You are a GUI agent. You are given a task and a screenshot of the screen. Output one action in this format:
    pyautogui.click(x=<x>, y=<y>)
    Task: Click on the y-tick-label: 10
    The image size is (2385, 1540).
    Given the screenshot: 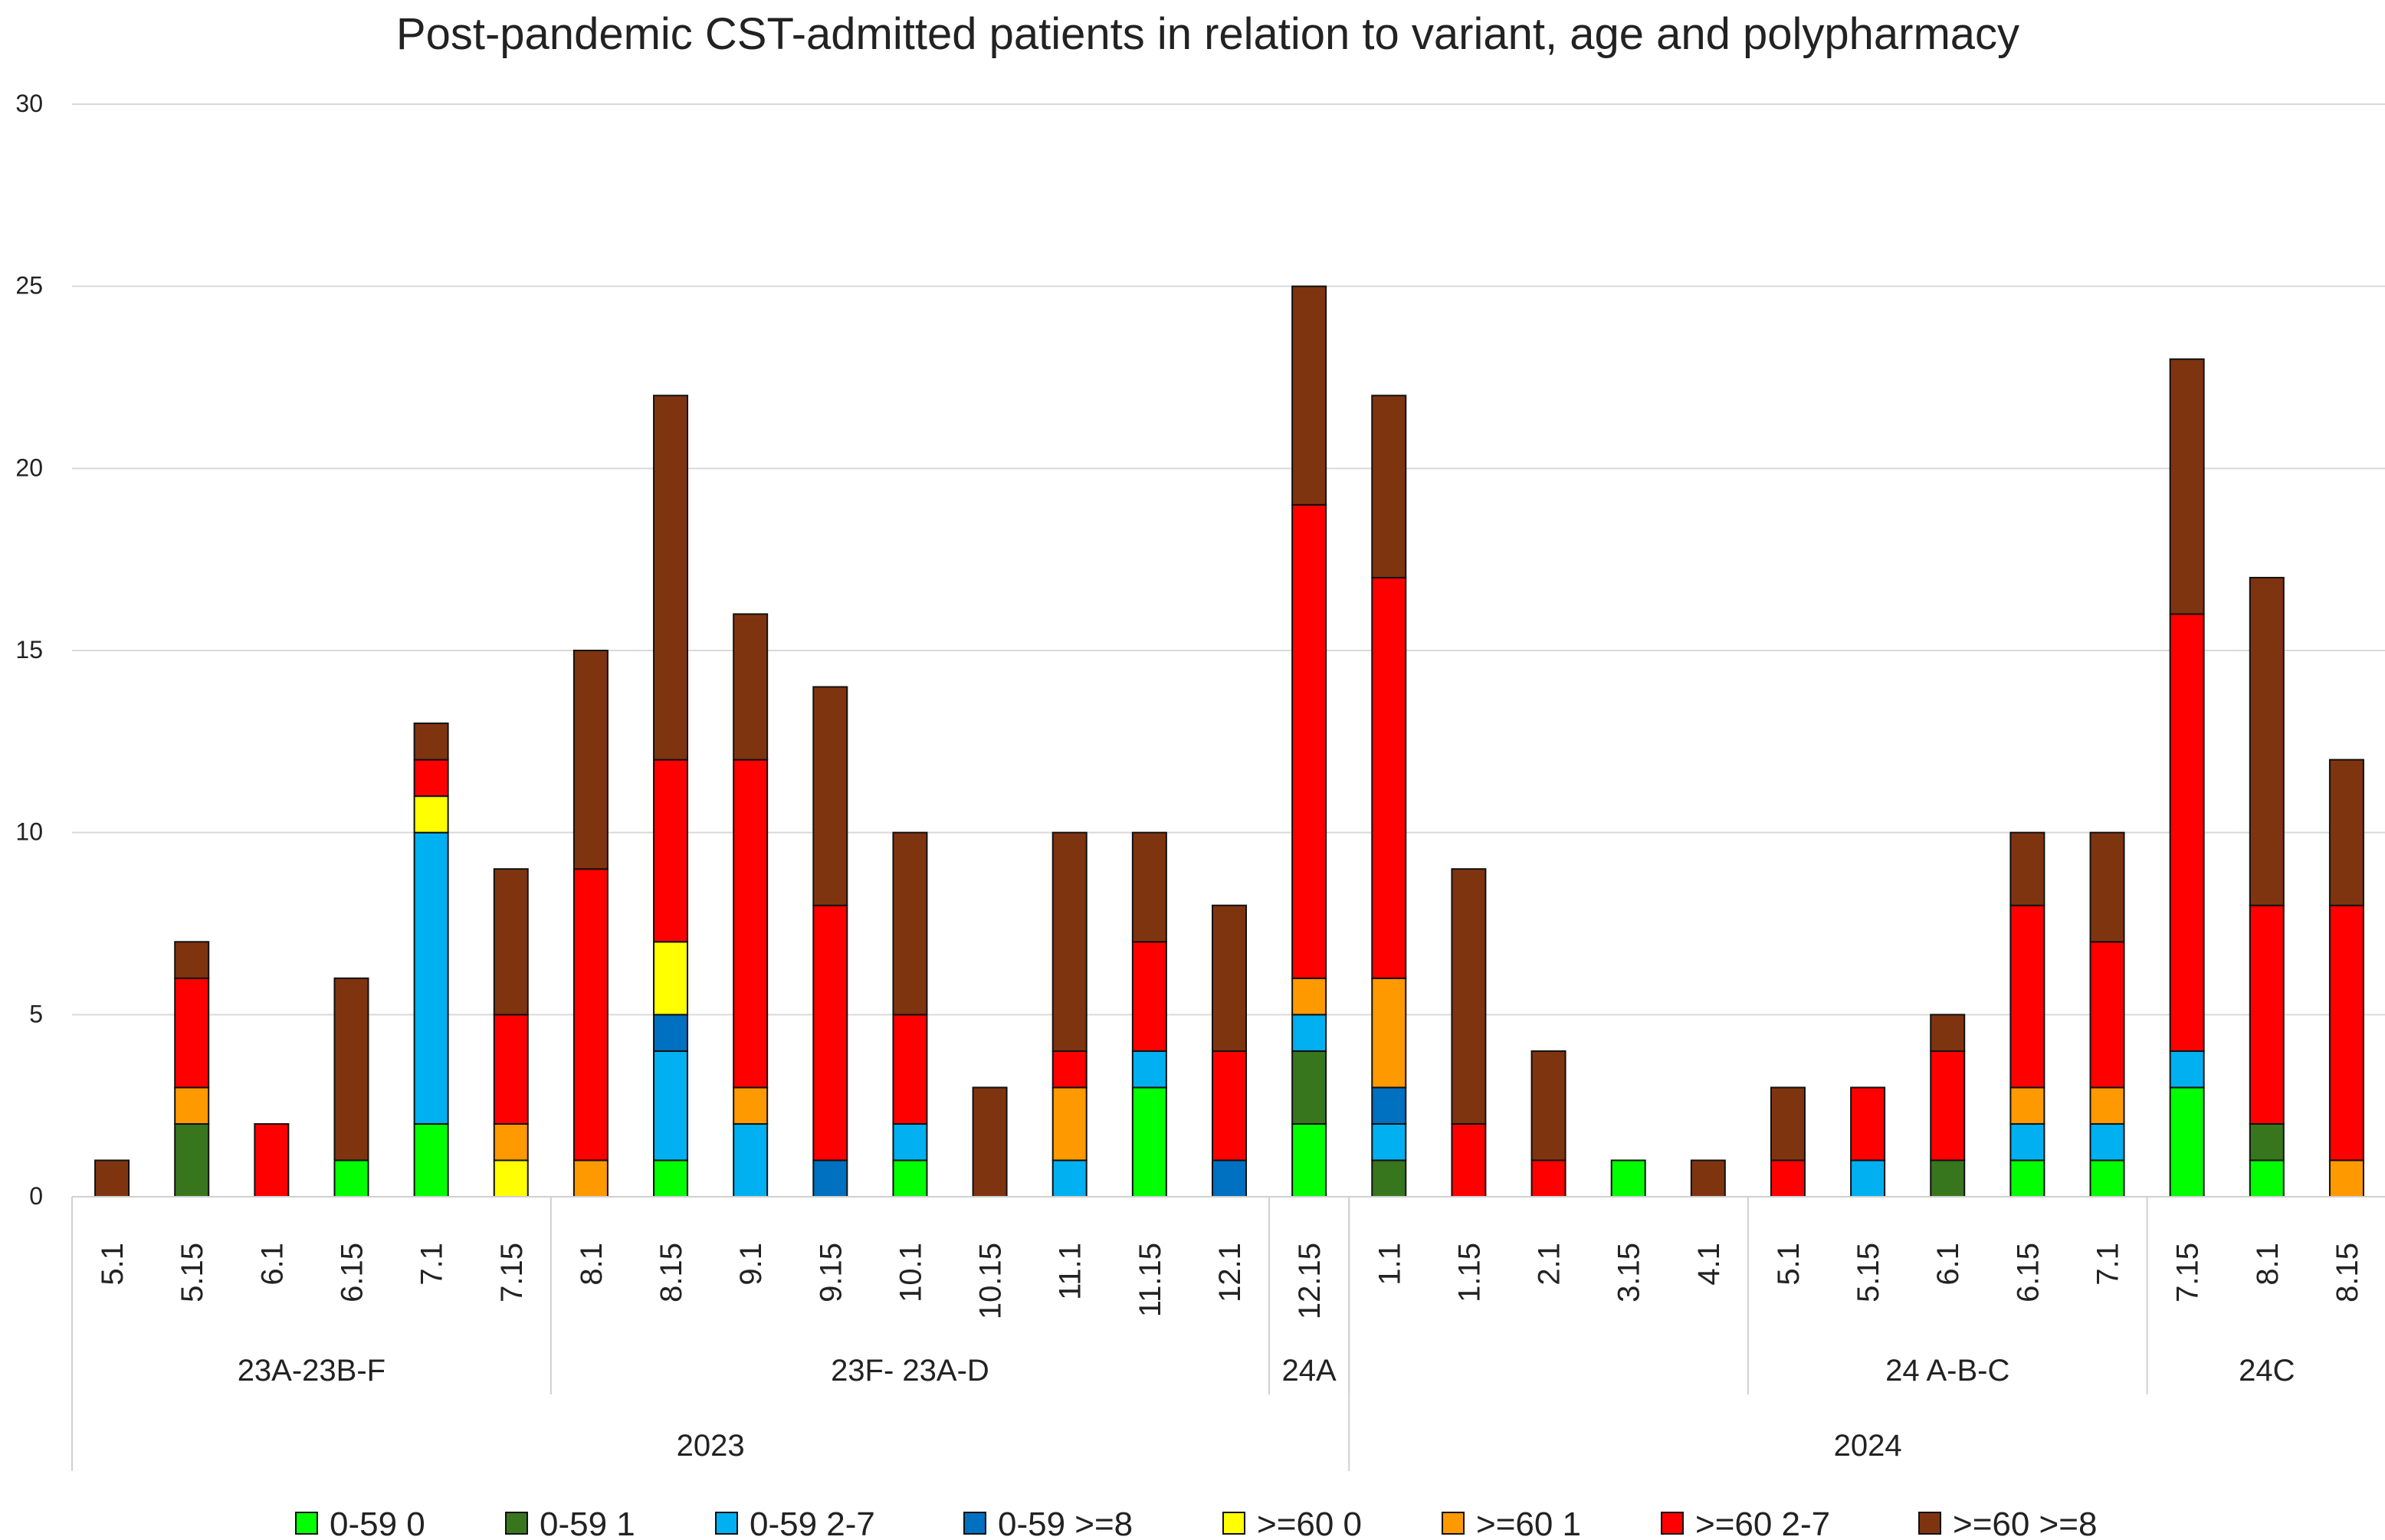 What is the action you would take?
    pyautogui.click(x=29, y=832)
    